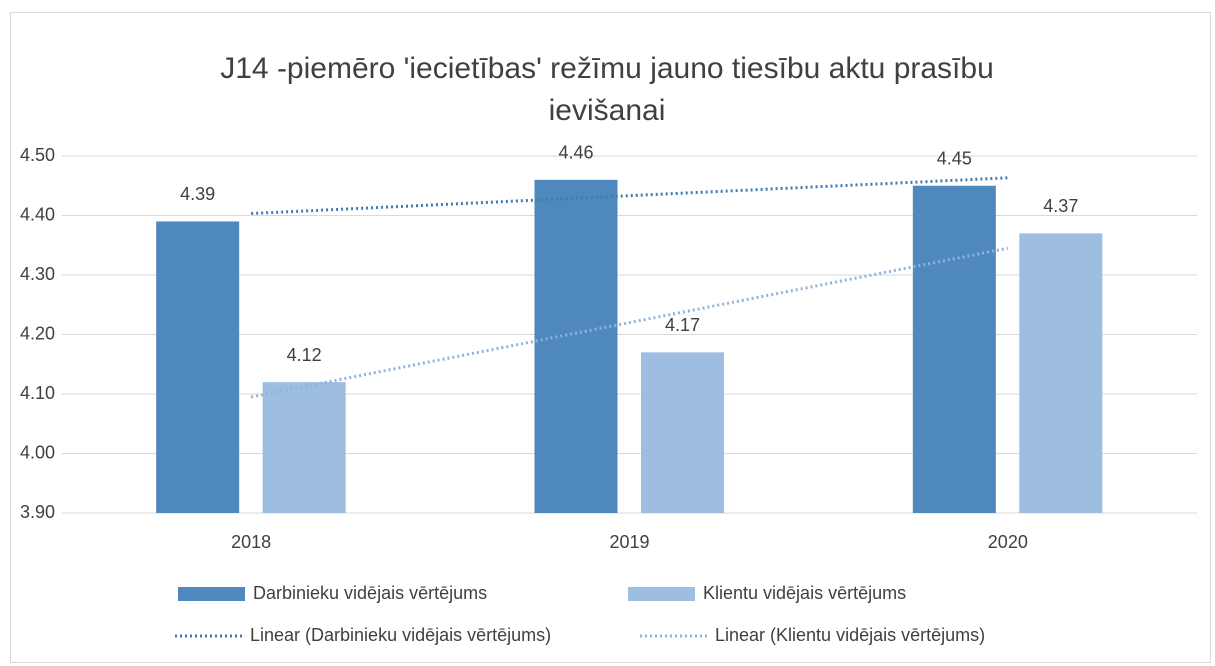  Describe the element at coordinates (575, 153) in the screenshot. I see `data-label: 4.46` at that location.